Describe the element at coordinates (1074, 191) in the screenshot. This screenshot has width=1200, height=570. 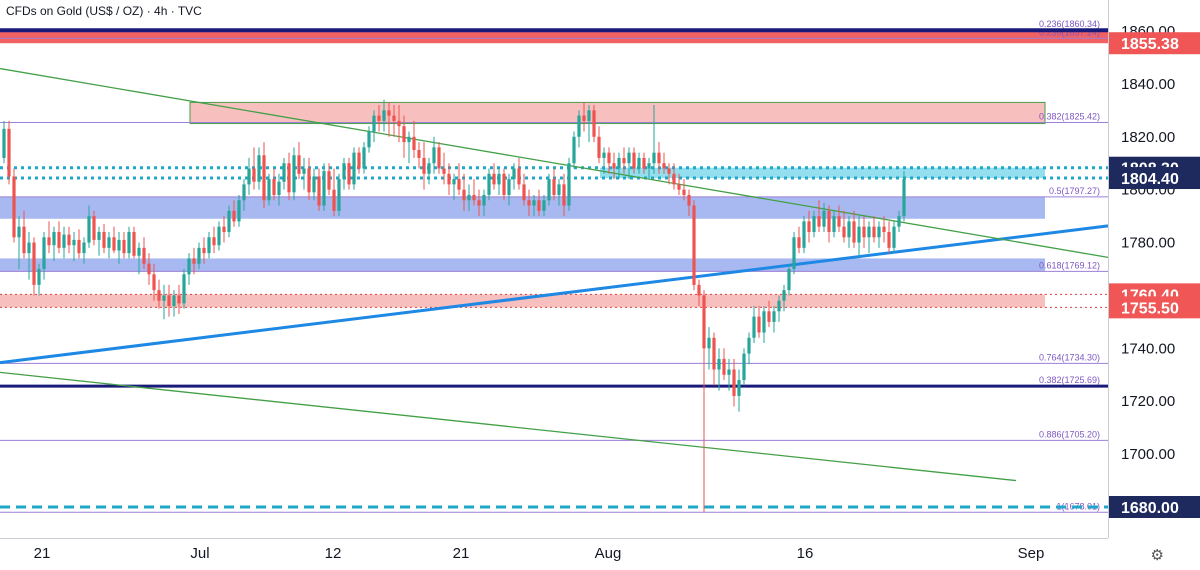
I see `fib-label: 0.5(1797.27)` at that location.